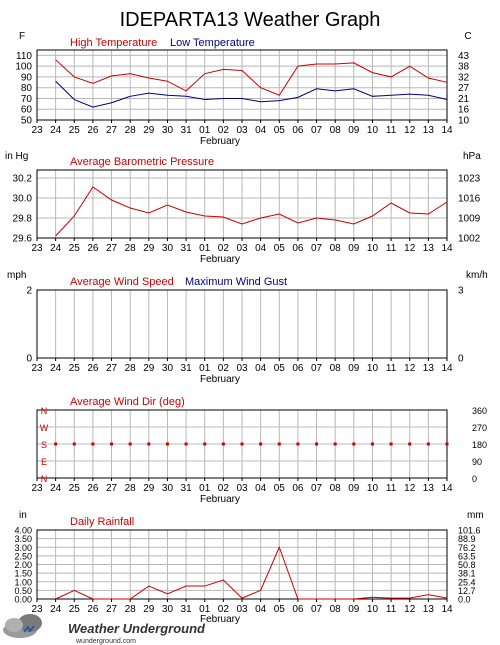 This screenshot has width=500, height=645. I want to click on left-tick-label: 0.50, so click(23, 591).